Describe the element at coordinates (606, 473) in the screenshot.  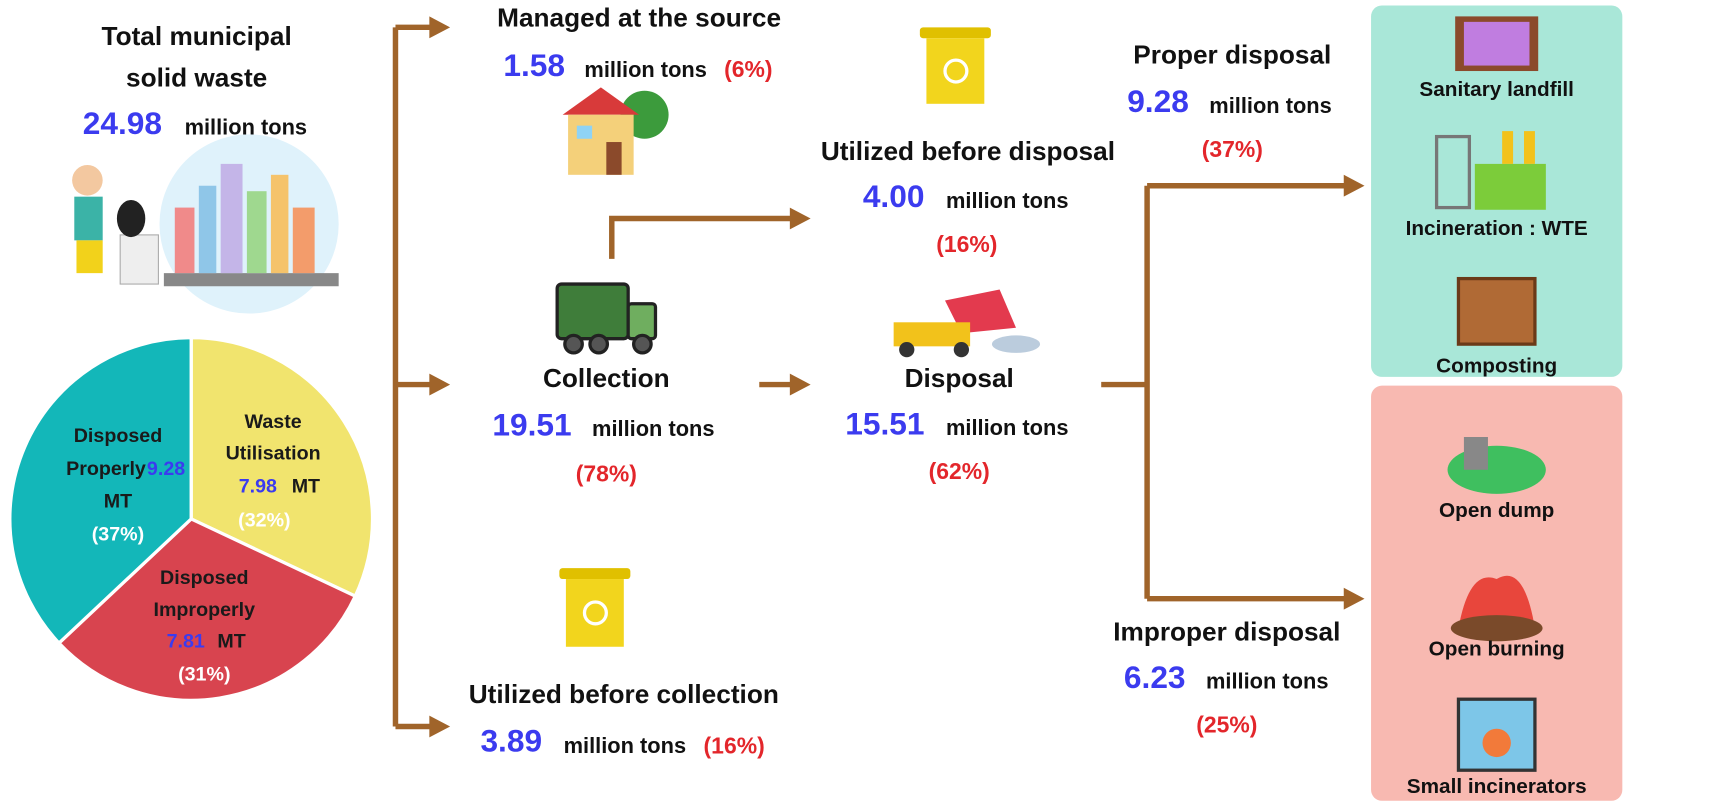
I see `node-share: (78%)` at that location.